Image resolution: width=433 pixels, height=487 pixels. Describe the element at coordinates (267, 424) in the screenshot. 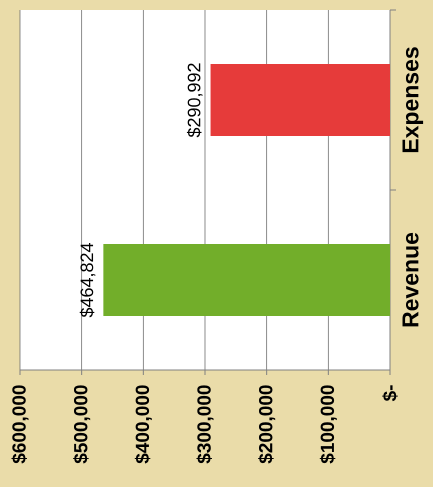

I see `x-tick-label: $200,000` at that location.